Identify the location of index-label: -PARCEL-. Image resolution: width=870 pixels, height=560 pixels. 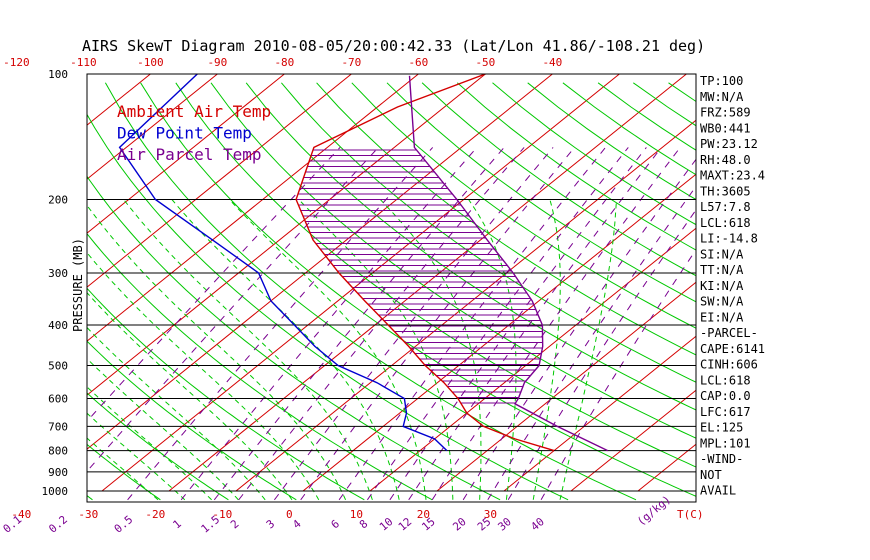
(729, 333).